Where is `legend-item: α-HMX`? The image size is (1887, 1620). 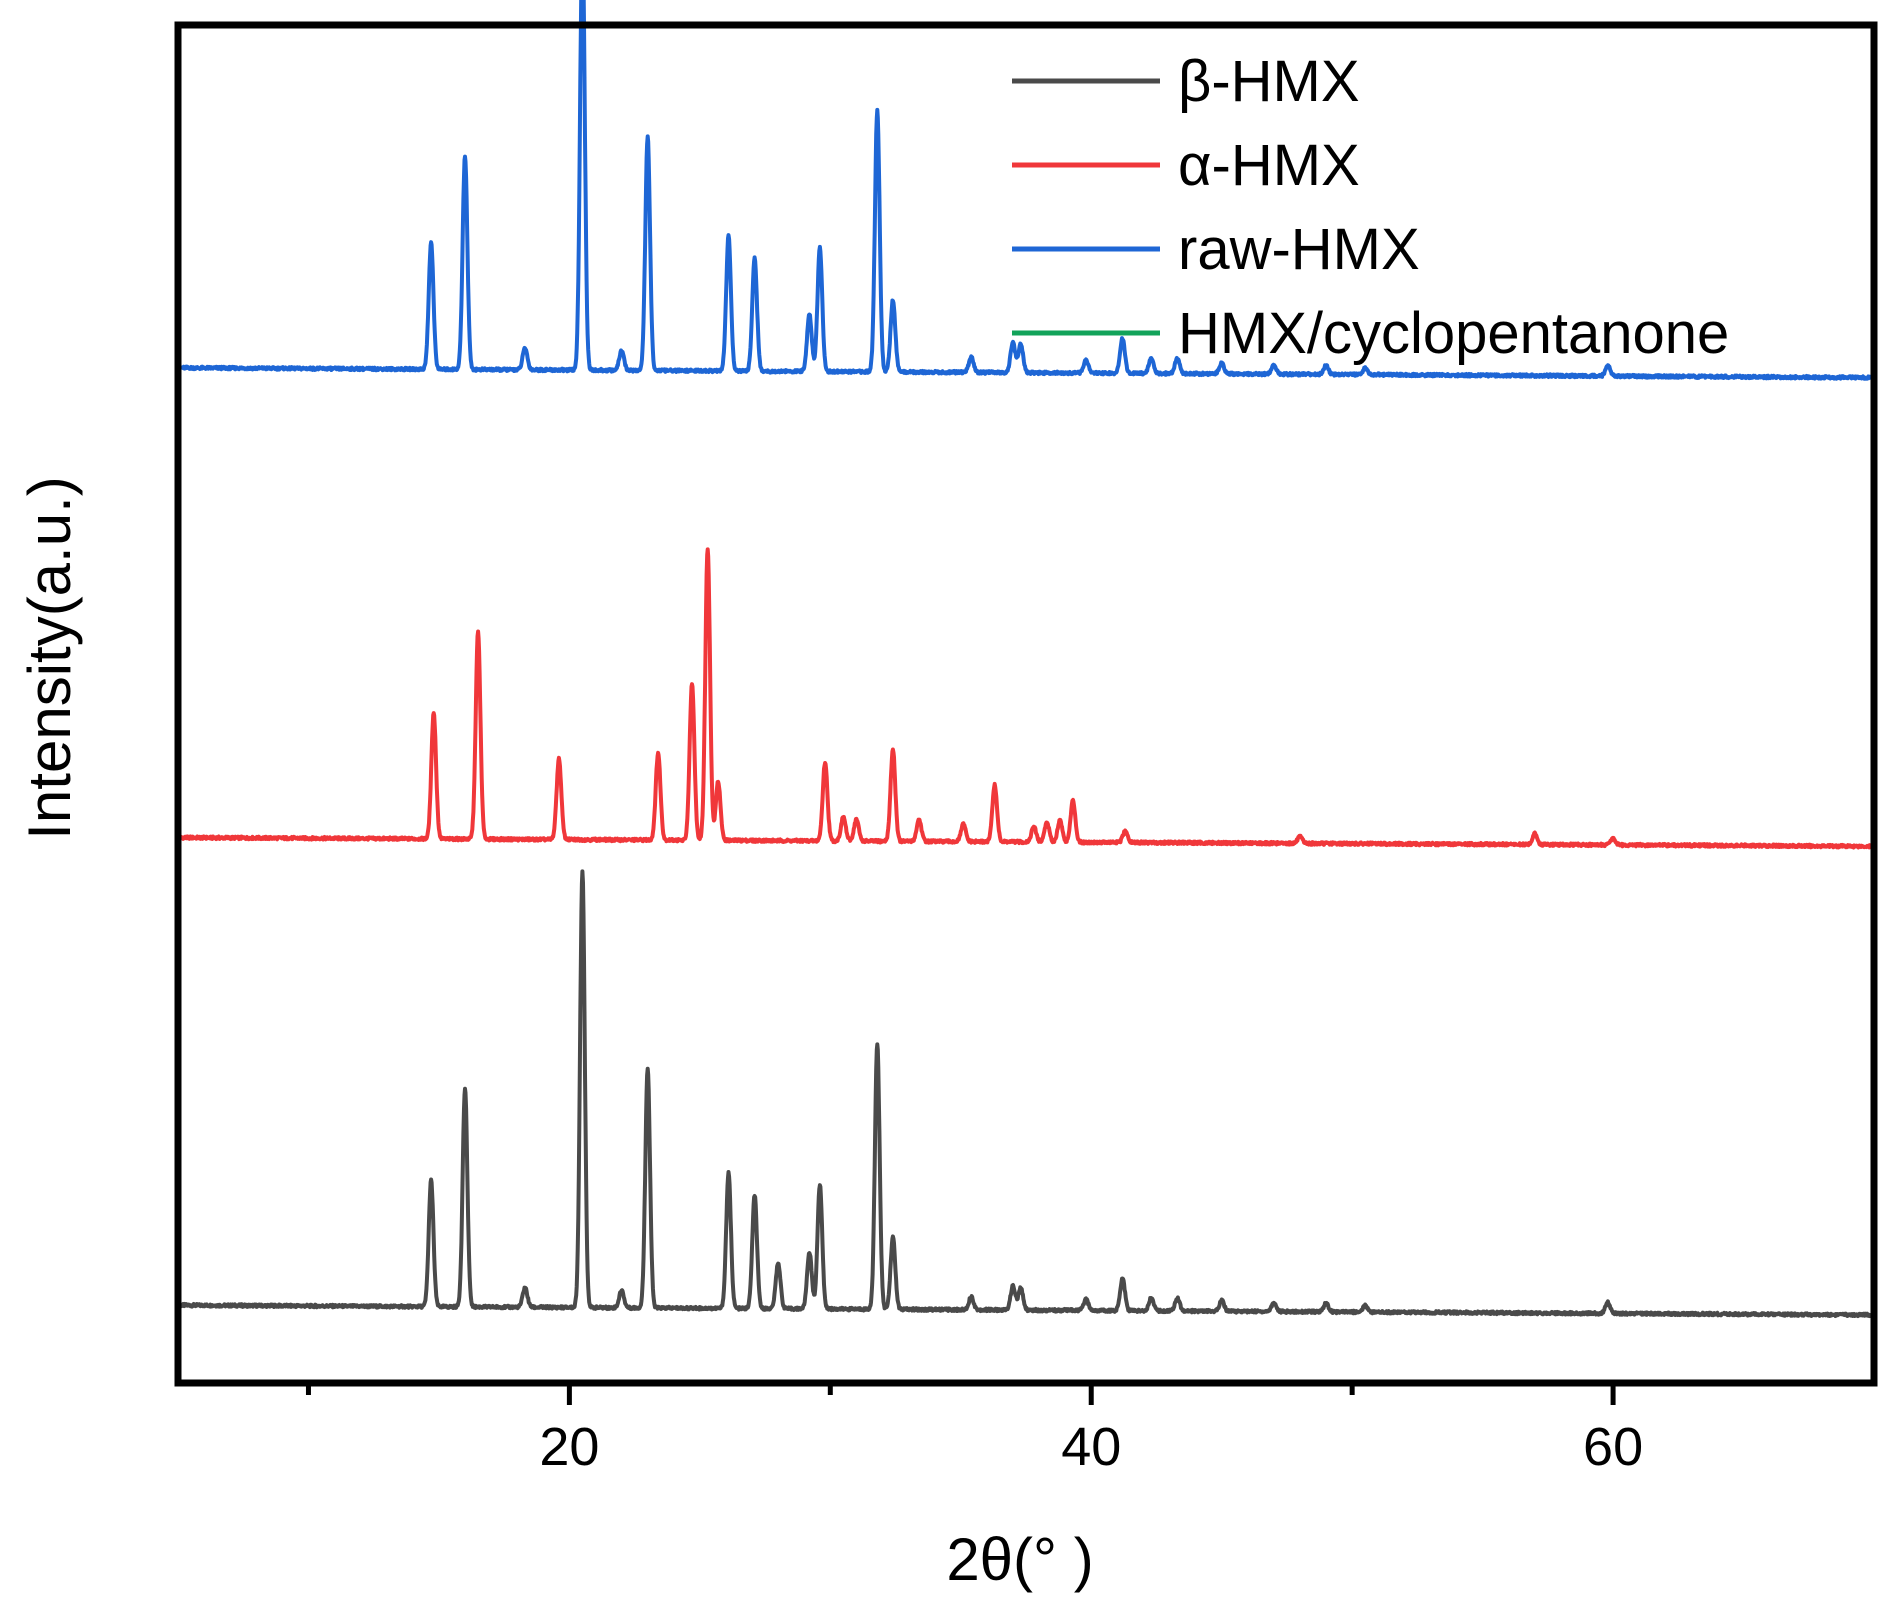
legend-item: α-HMX is located at coordinates (1186, 165).